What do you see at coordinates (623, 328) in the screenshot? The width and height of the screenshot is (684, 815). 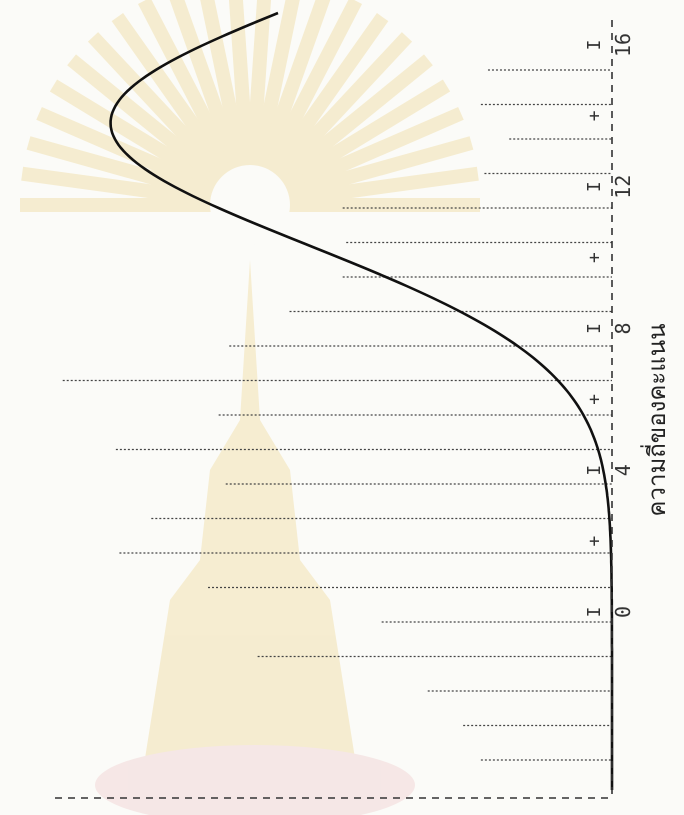 I see `tick-label: 8` at bounding box center [623, 328].